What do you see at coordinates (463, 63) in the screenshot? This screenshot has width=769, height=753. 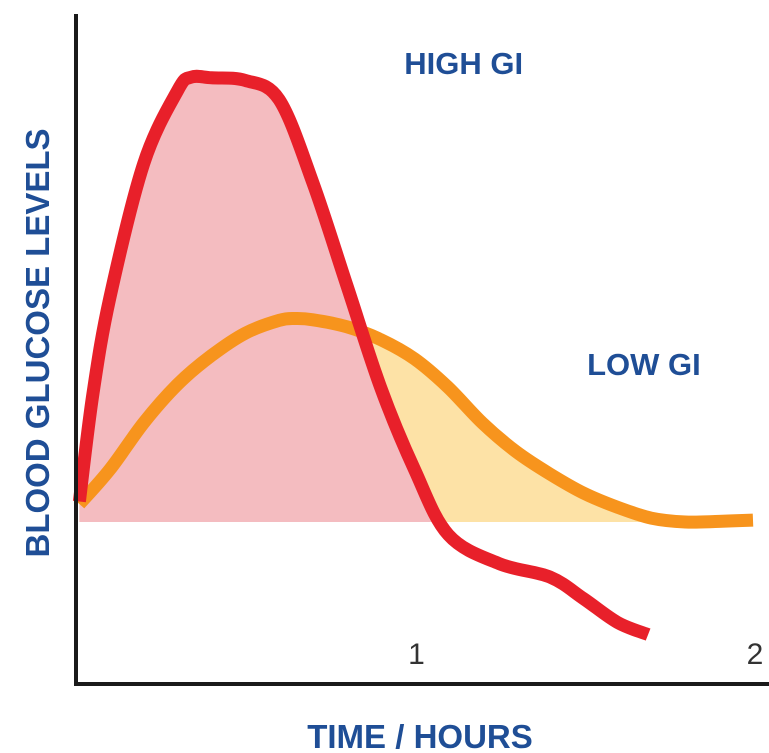 I see `high-gi-annotation: HIGH GI` at bounding box center [463, 63].